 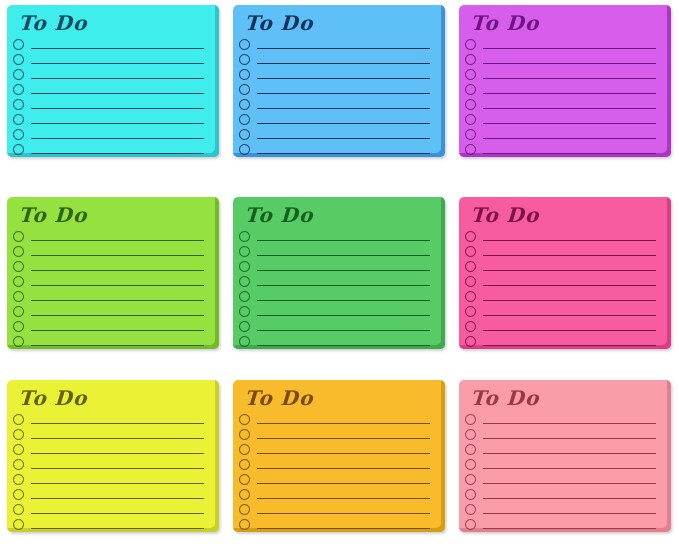 I want to click on sticky-note-blue: To Do, so click(x=339, y=81).